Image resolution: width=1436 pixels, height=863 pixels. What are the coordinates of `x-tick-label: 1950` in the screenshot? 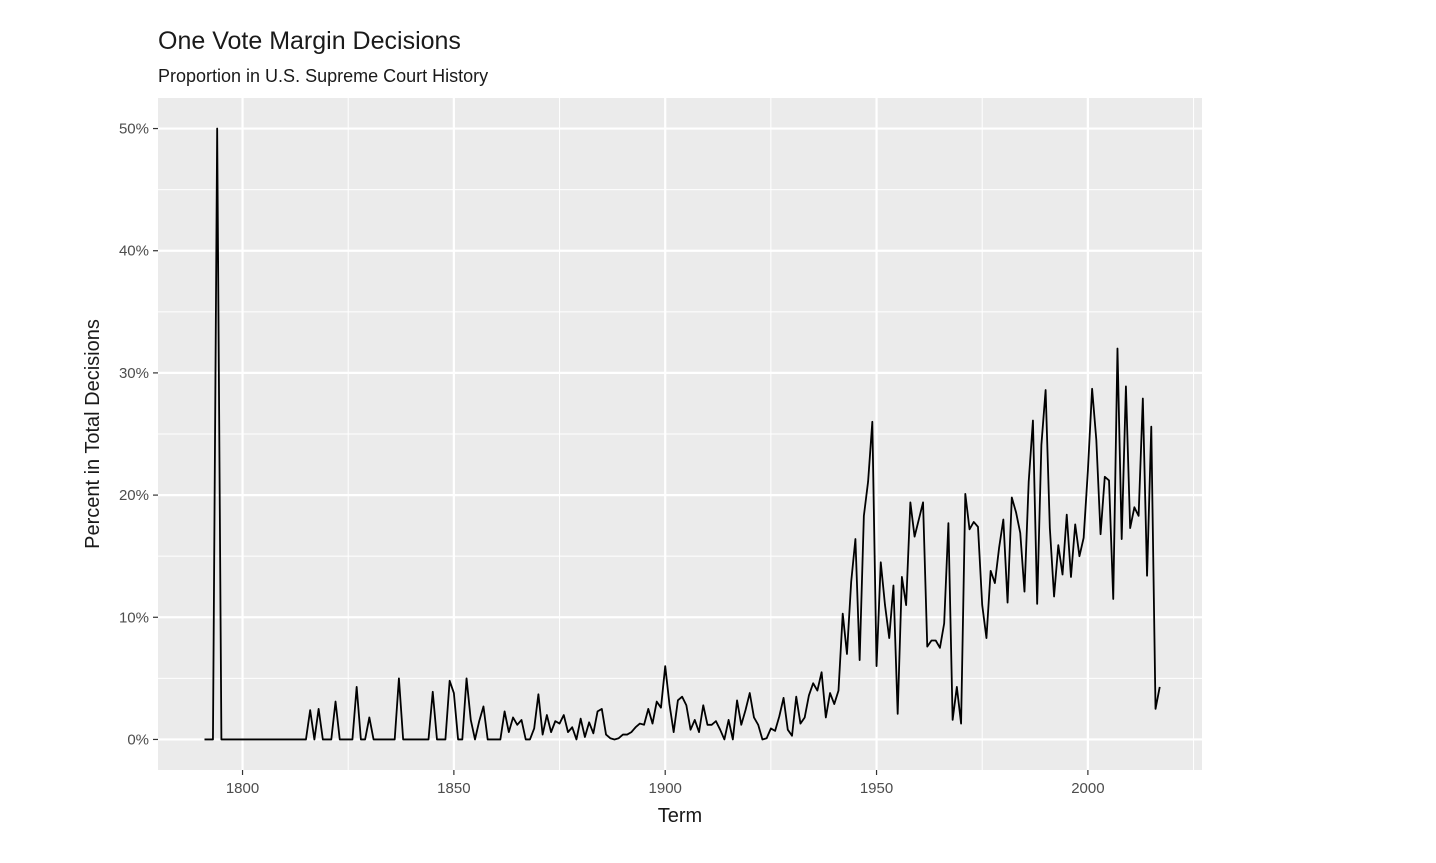 It's located at (876, 788).